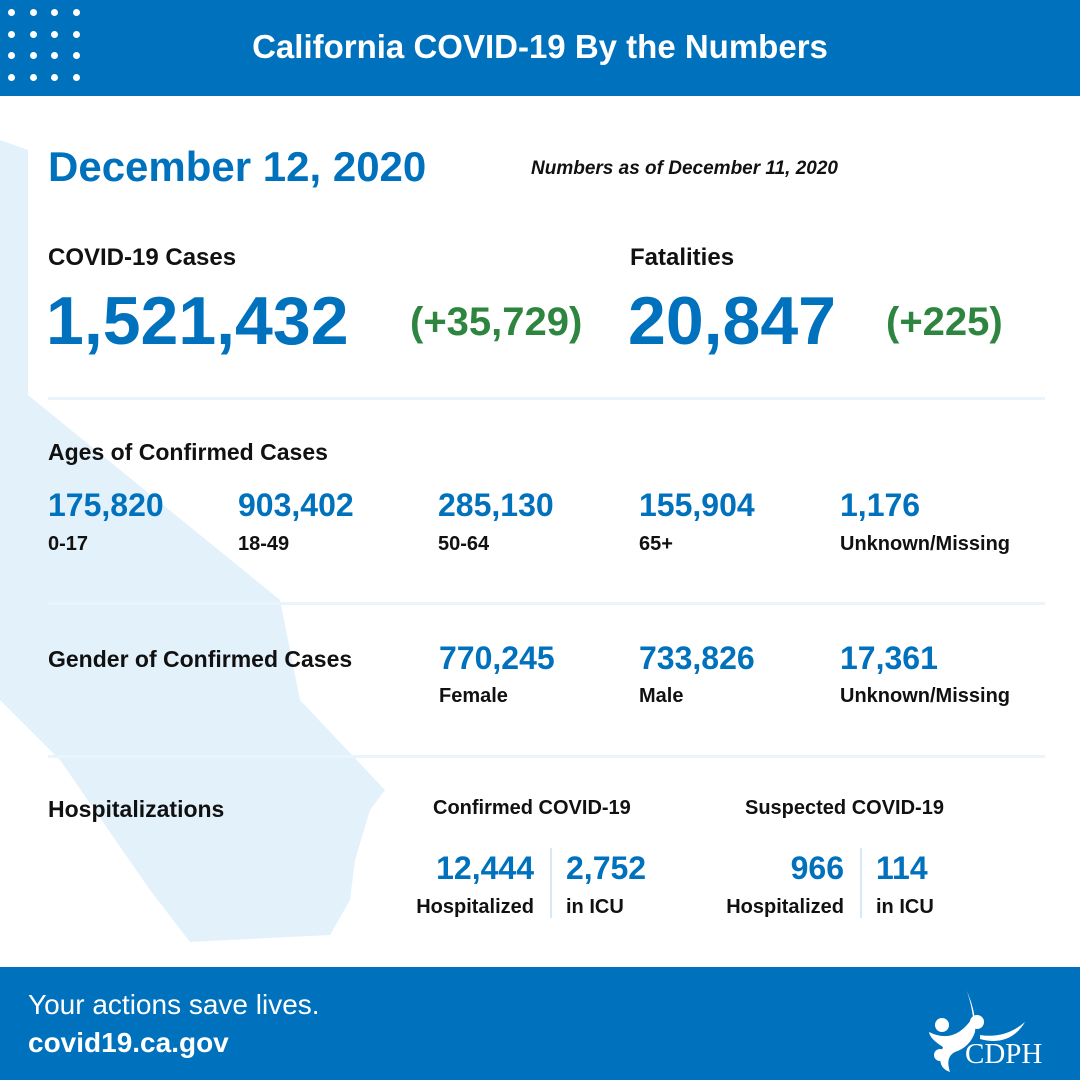 The height and width of the screenshot is (1080, 1080). What do you see at coordinates (497, 658) in the screenshot?
I see `gender-value: 770,245` at bounding box center [497, 658].